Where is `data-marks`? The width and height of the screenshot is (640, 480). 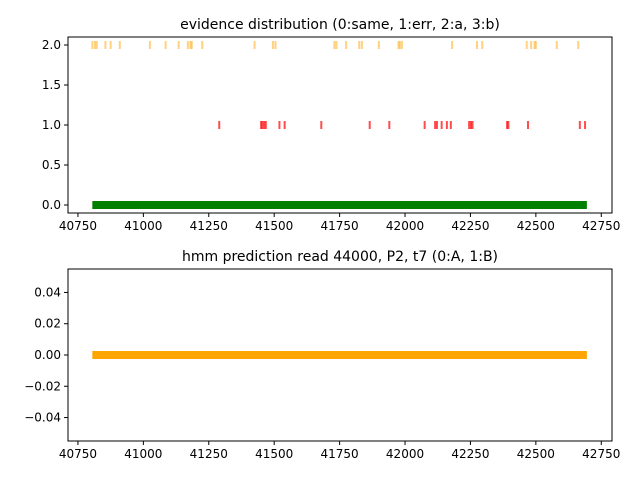
data-marks is located at coordinates (339, 355).